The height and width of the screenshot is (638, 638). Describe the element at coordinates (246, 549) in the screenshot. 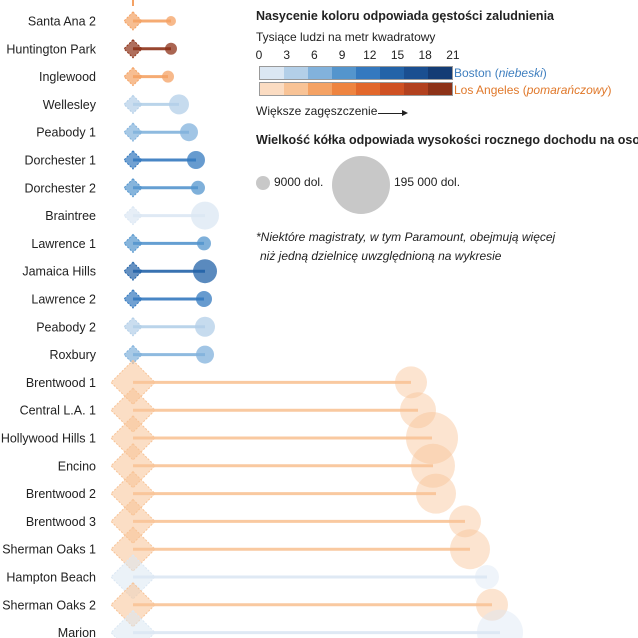

I see `chart-row: Sherman Oaks 1` at that location.